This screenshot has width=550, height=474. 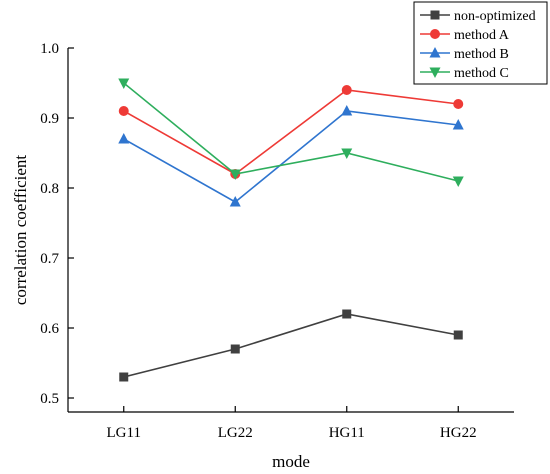 I want to click on y-tick-label: 1.0, so click(x=49, y=49).